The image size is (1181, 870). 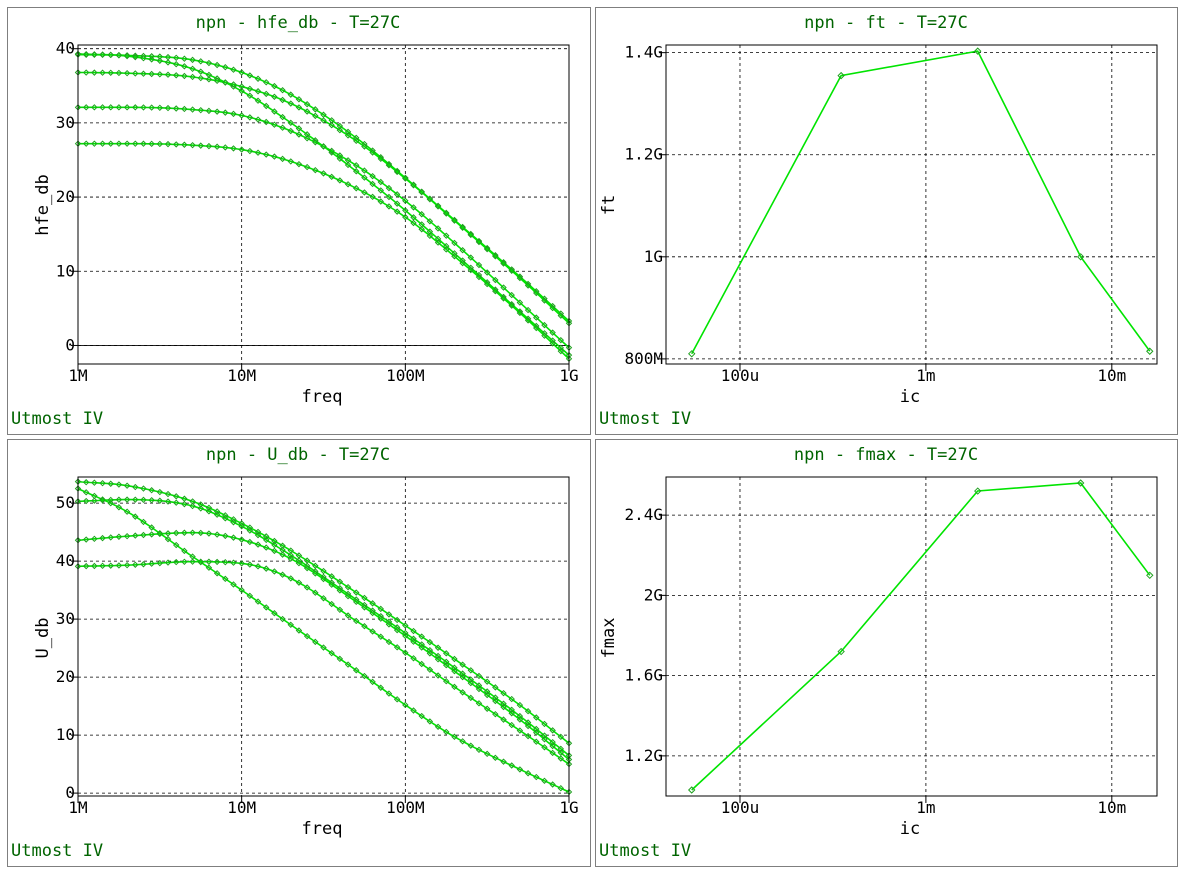 What do you see at coordinates (609, 205) in the screenshot?
I see `y-axis-label: ft` at bounding box center [609, 205].